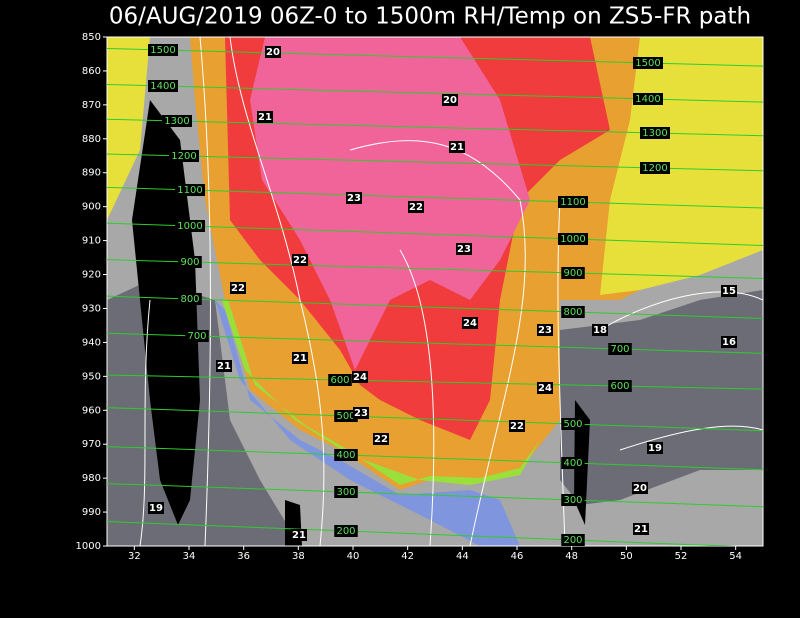 The image size is (800, 618). I want to click on x-tick-label: 44, so click(462, 556).